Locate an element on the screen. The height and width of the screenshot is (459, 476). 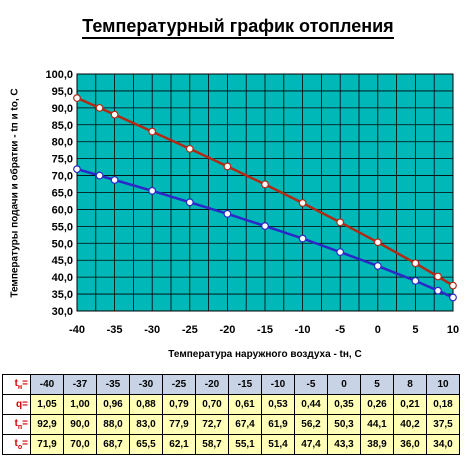
y-tick-label: 85,0 is located at coordinates (62, 126).